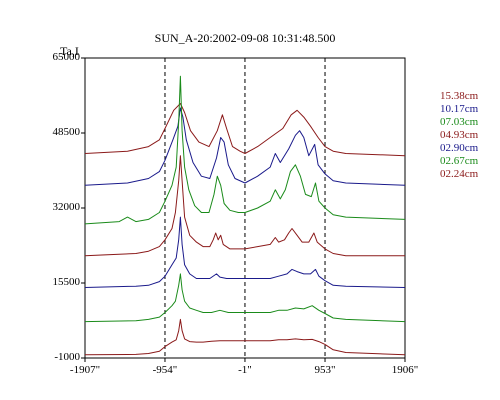  What do you see at coordinates (459, 109) in the screenshot?
I see `legend-item: 10.17cm` at bounding box center [459, 109].